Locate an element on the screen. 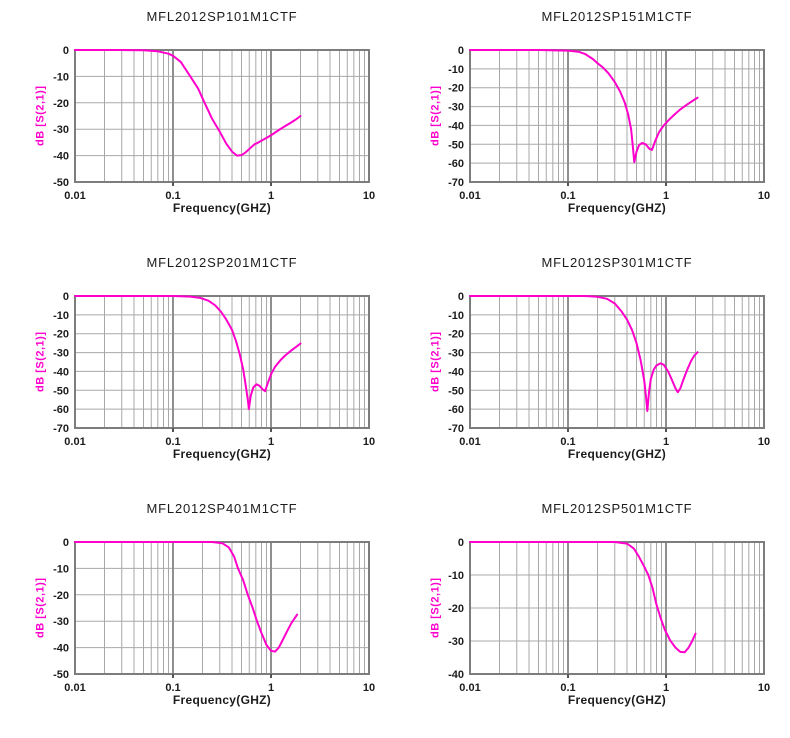  chart-title: MFL2012SP101M1CTF is located at coordinates (222, 16).